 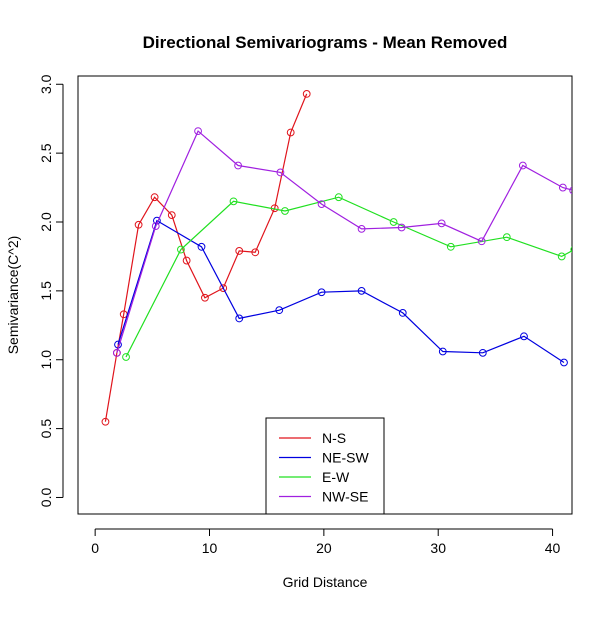 I want to click on x-tick-label: 30, so click(x=438, y=548).